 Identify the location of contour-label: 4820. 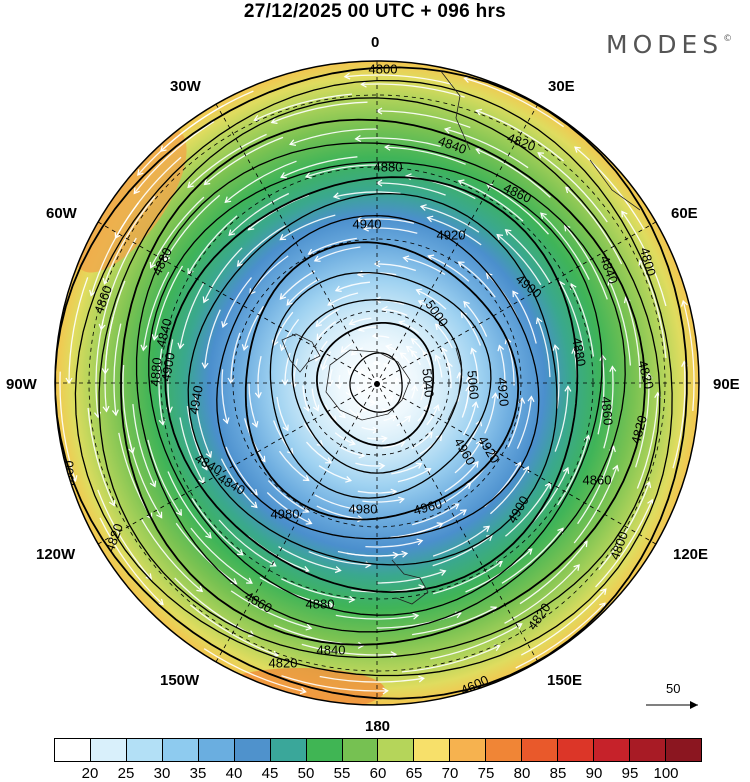
(639, 430).